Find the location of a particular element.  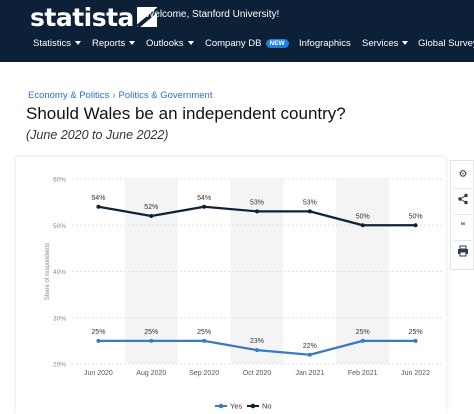

y-tick-label: 50% is located at coordinates (59, 226).